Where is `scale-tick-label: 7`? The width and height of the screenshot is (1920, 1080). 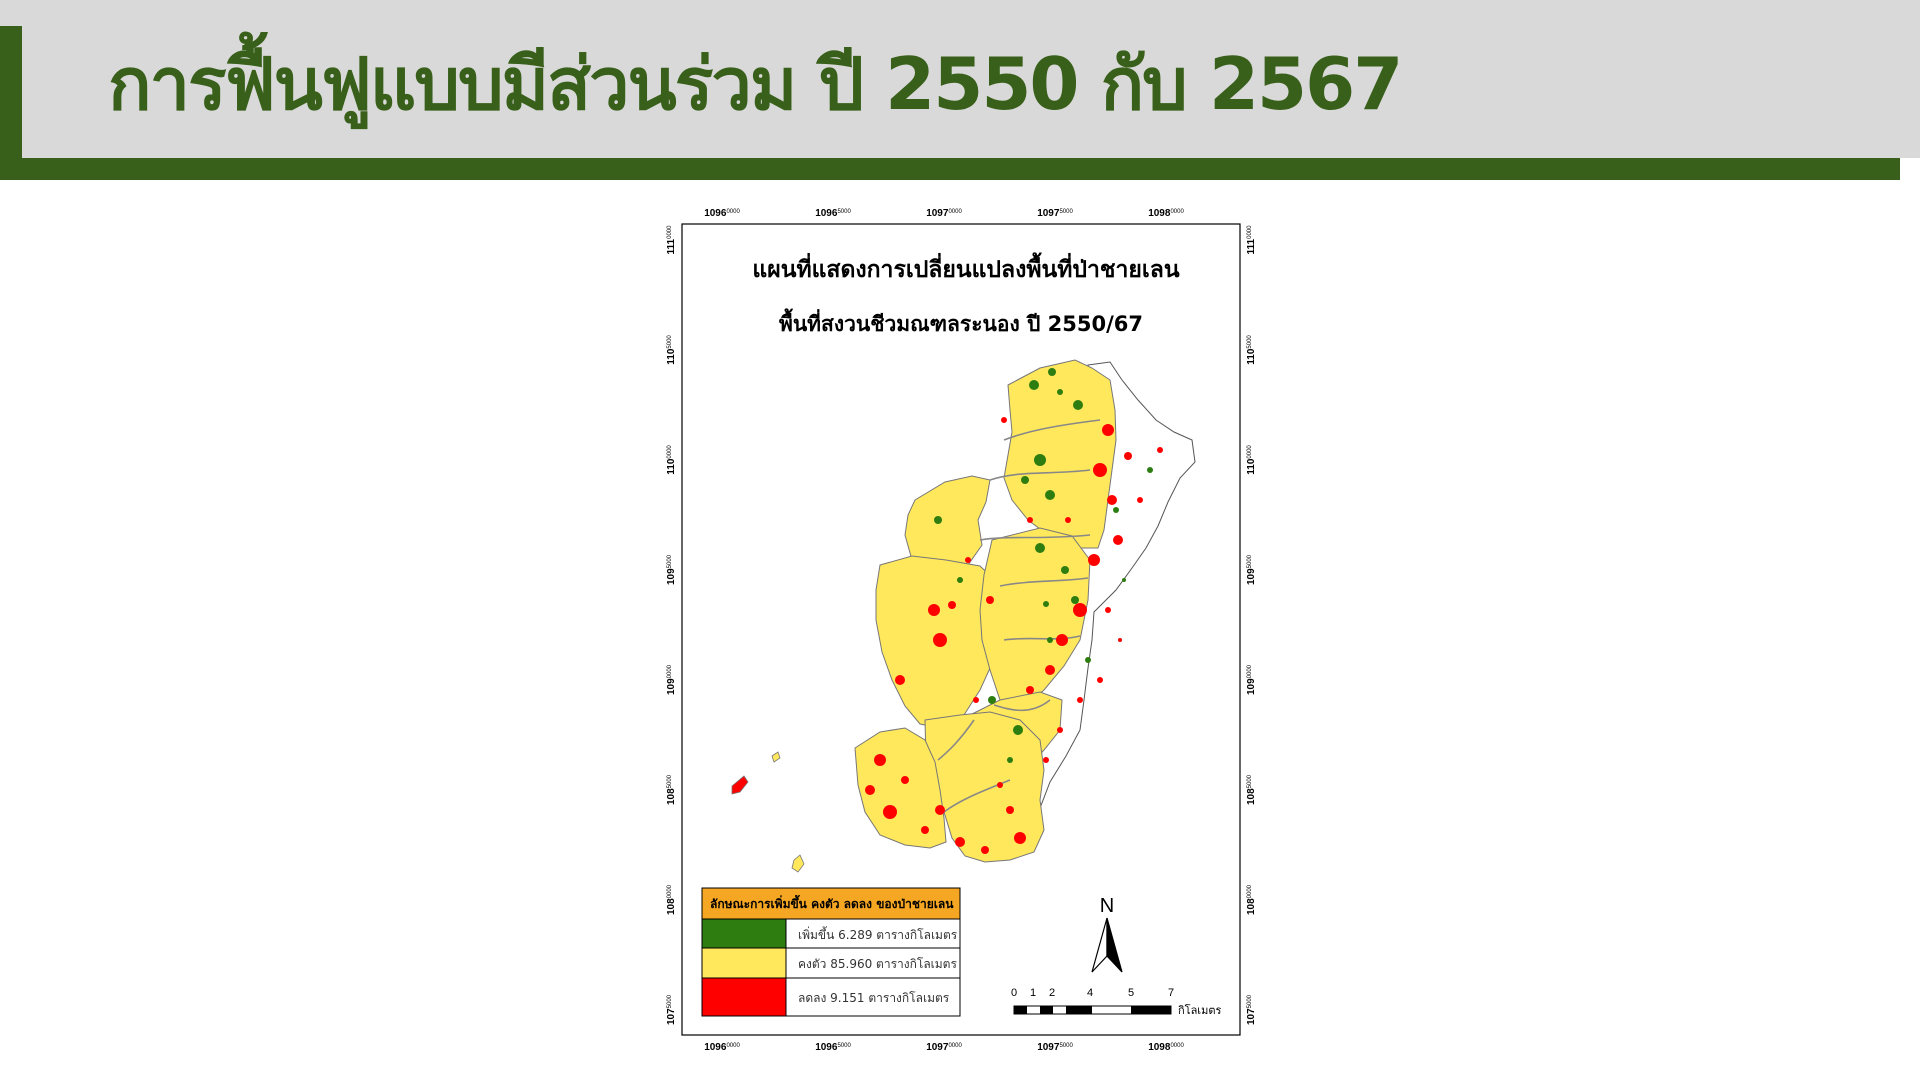 scale-tick-label: 7 is located at coordinates (1171, 993).